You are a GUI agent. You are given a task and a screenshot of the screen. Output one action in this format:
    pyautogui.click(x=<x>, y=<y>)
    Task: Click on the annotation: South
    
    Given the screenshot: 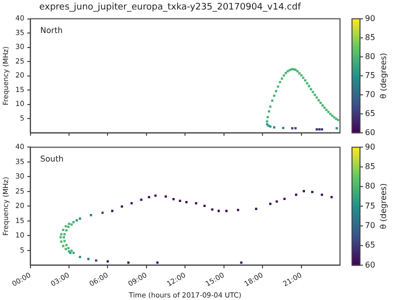 What is the action you would take?
    pyautogui.click(x=52, y=159)
    